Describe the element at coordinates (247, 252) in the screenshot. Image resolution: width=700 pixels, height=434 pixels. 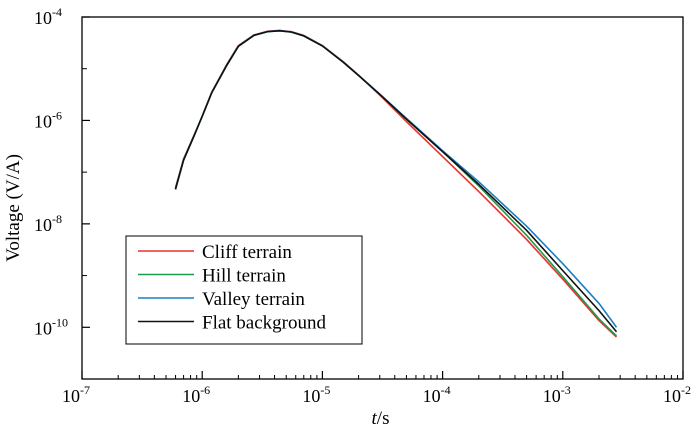
I see `legend-label: Cliff terrain` at that location.